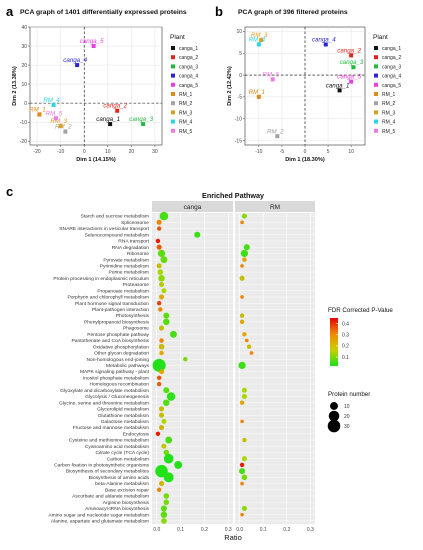  Describe the element at coordinates (270, 74) in the screenshot. I see `point-label: RM_5` at that location.